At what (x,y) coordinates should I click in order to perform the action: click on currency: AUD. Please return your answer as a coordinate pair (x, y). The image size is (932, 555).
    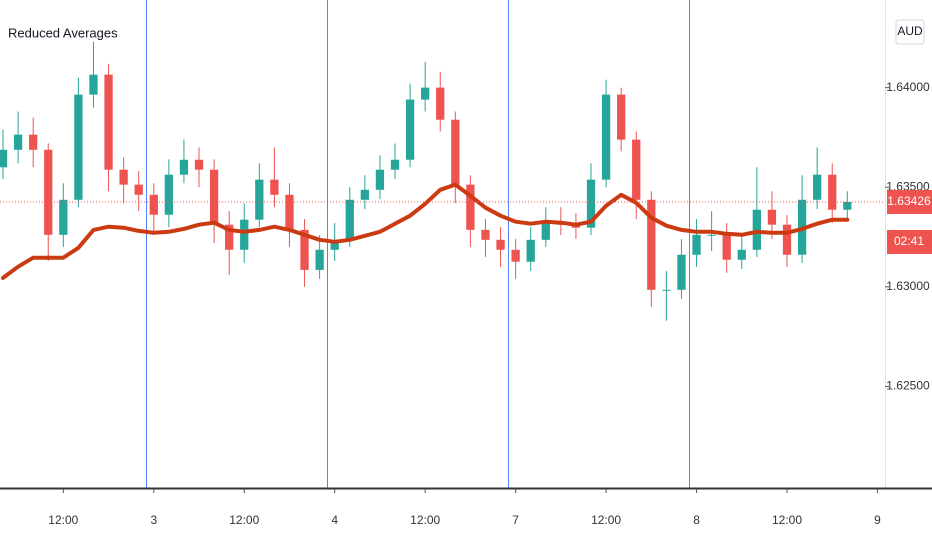
    Looking at the image, I should click on (910, 31).